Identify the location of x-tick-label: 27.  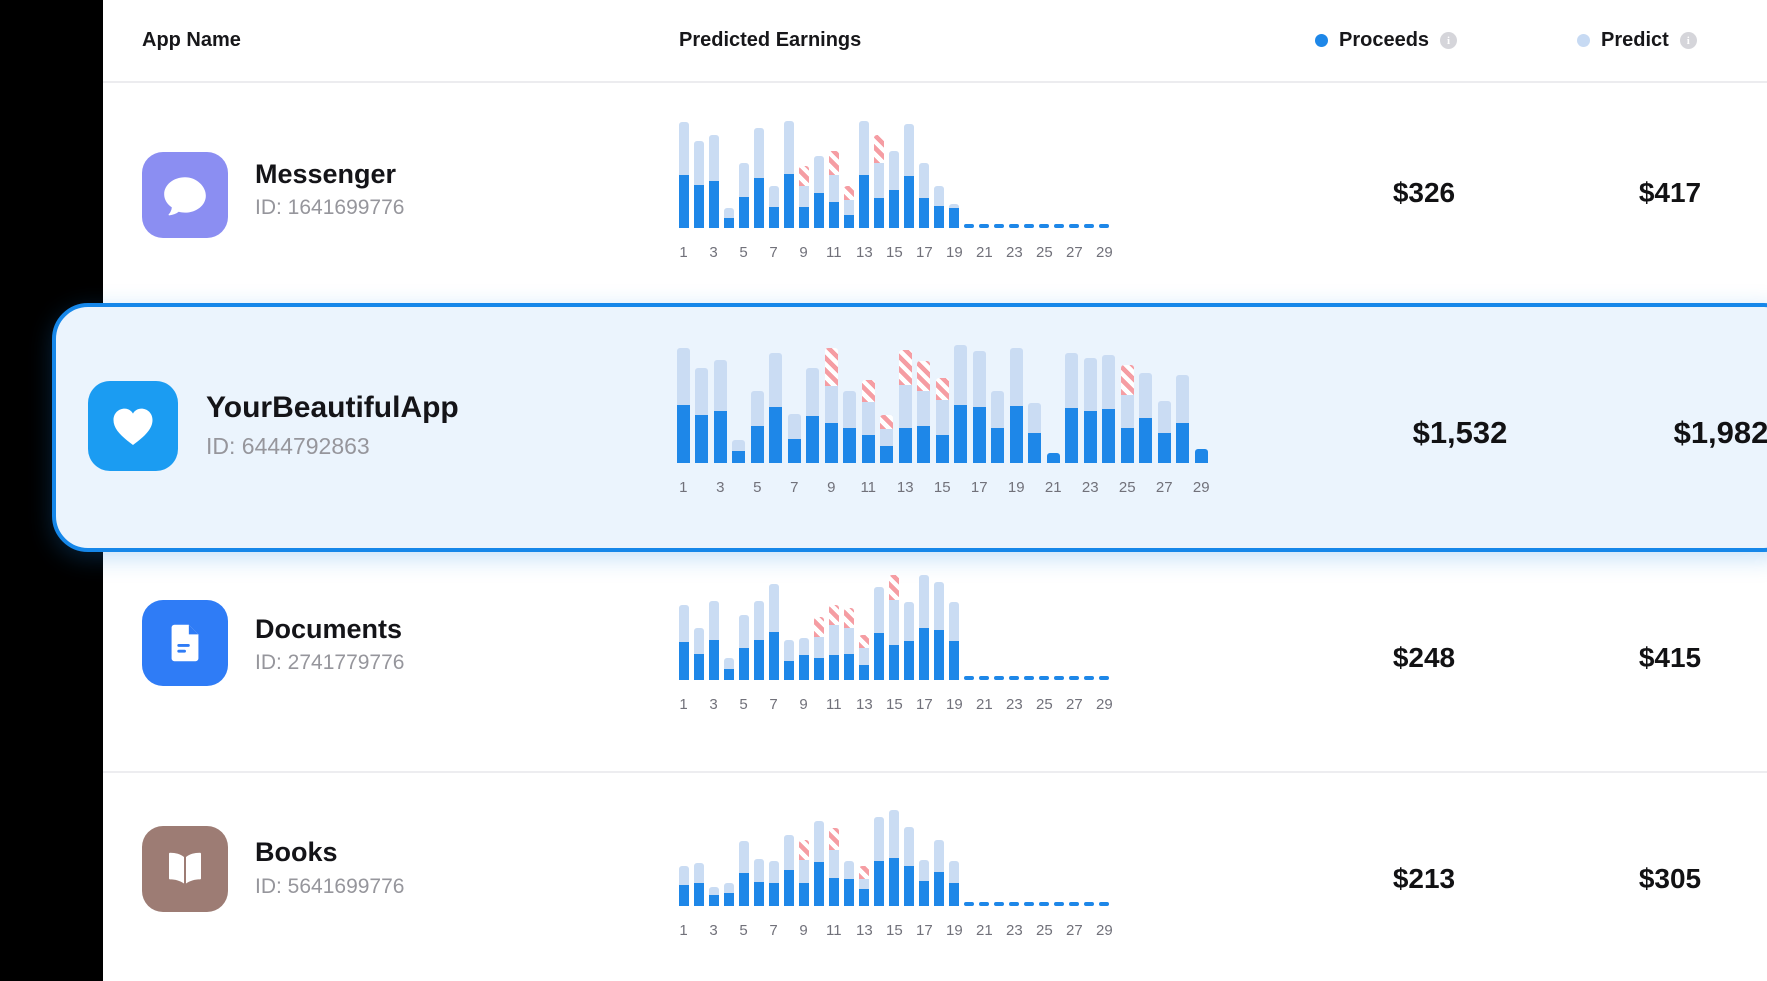
(1074, 252).